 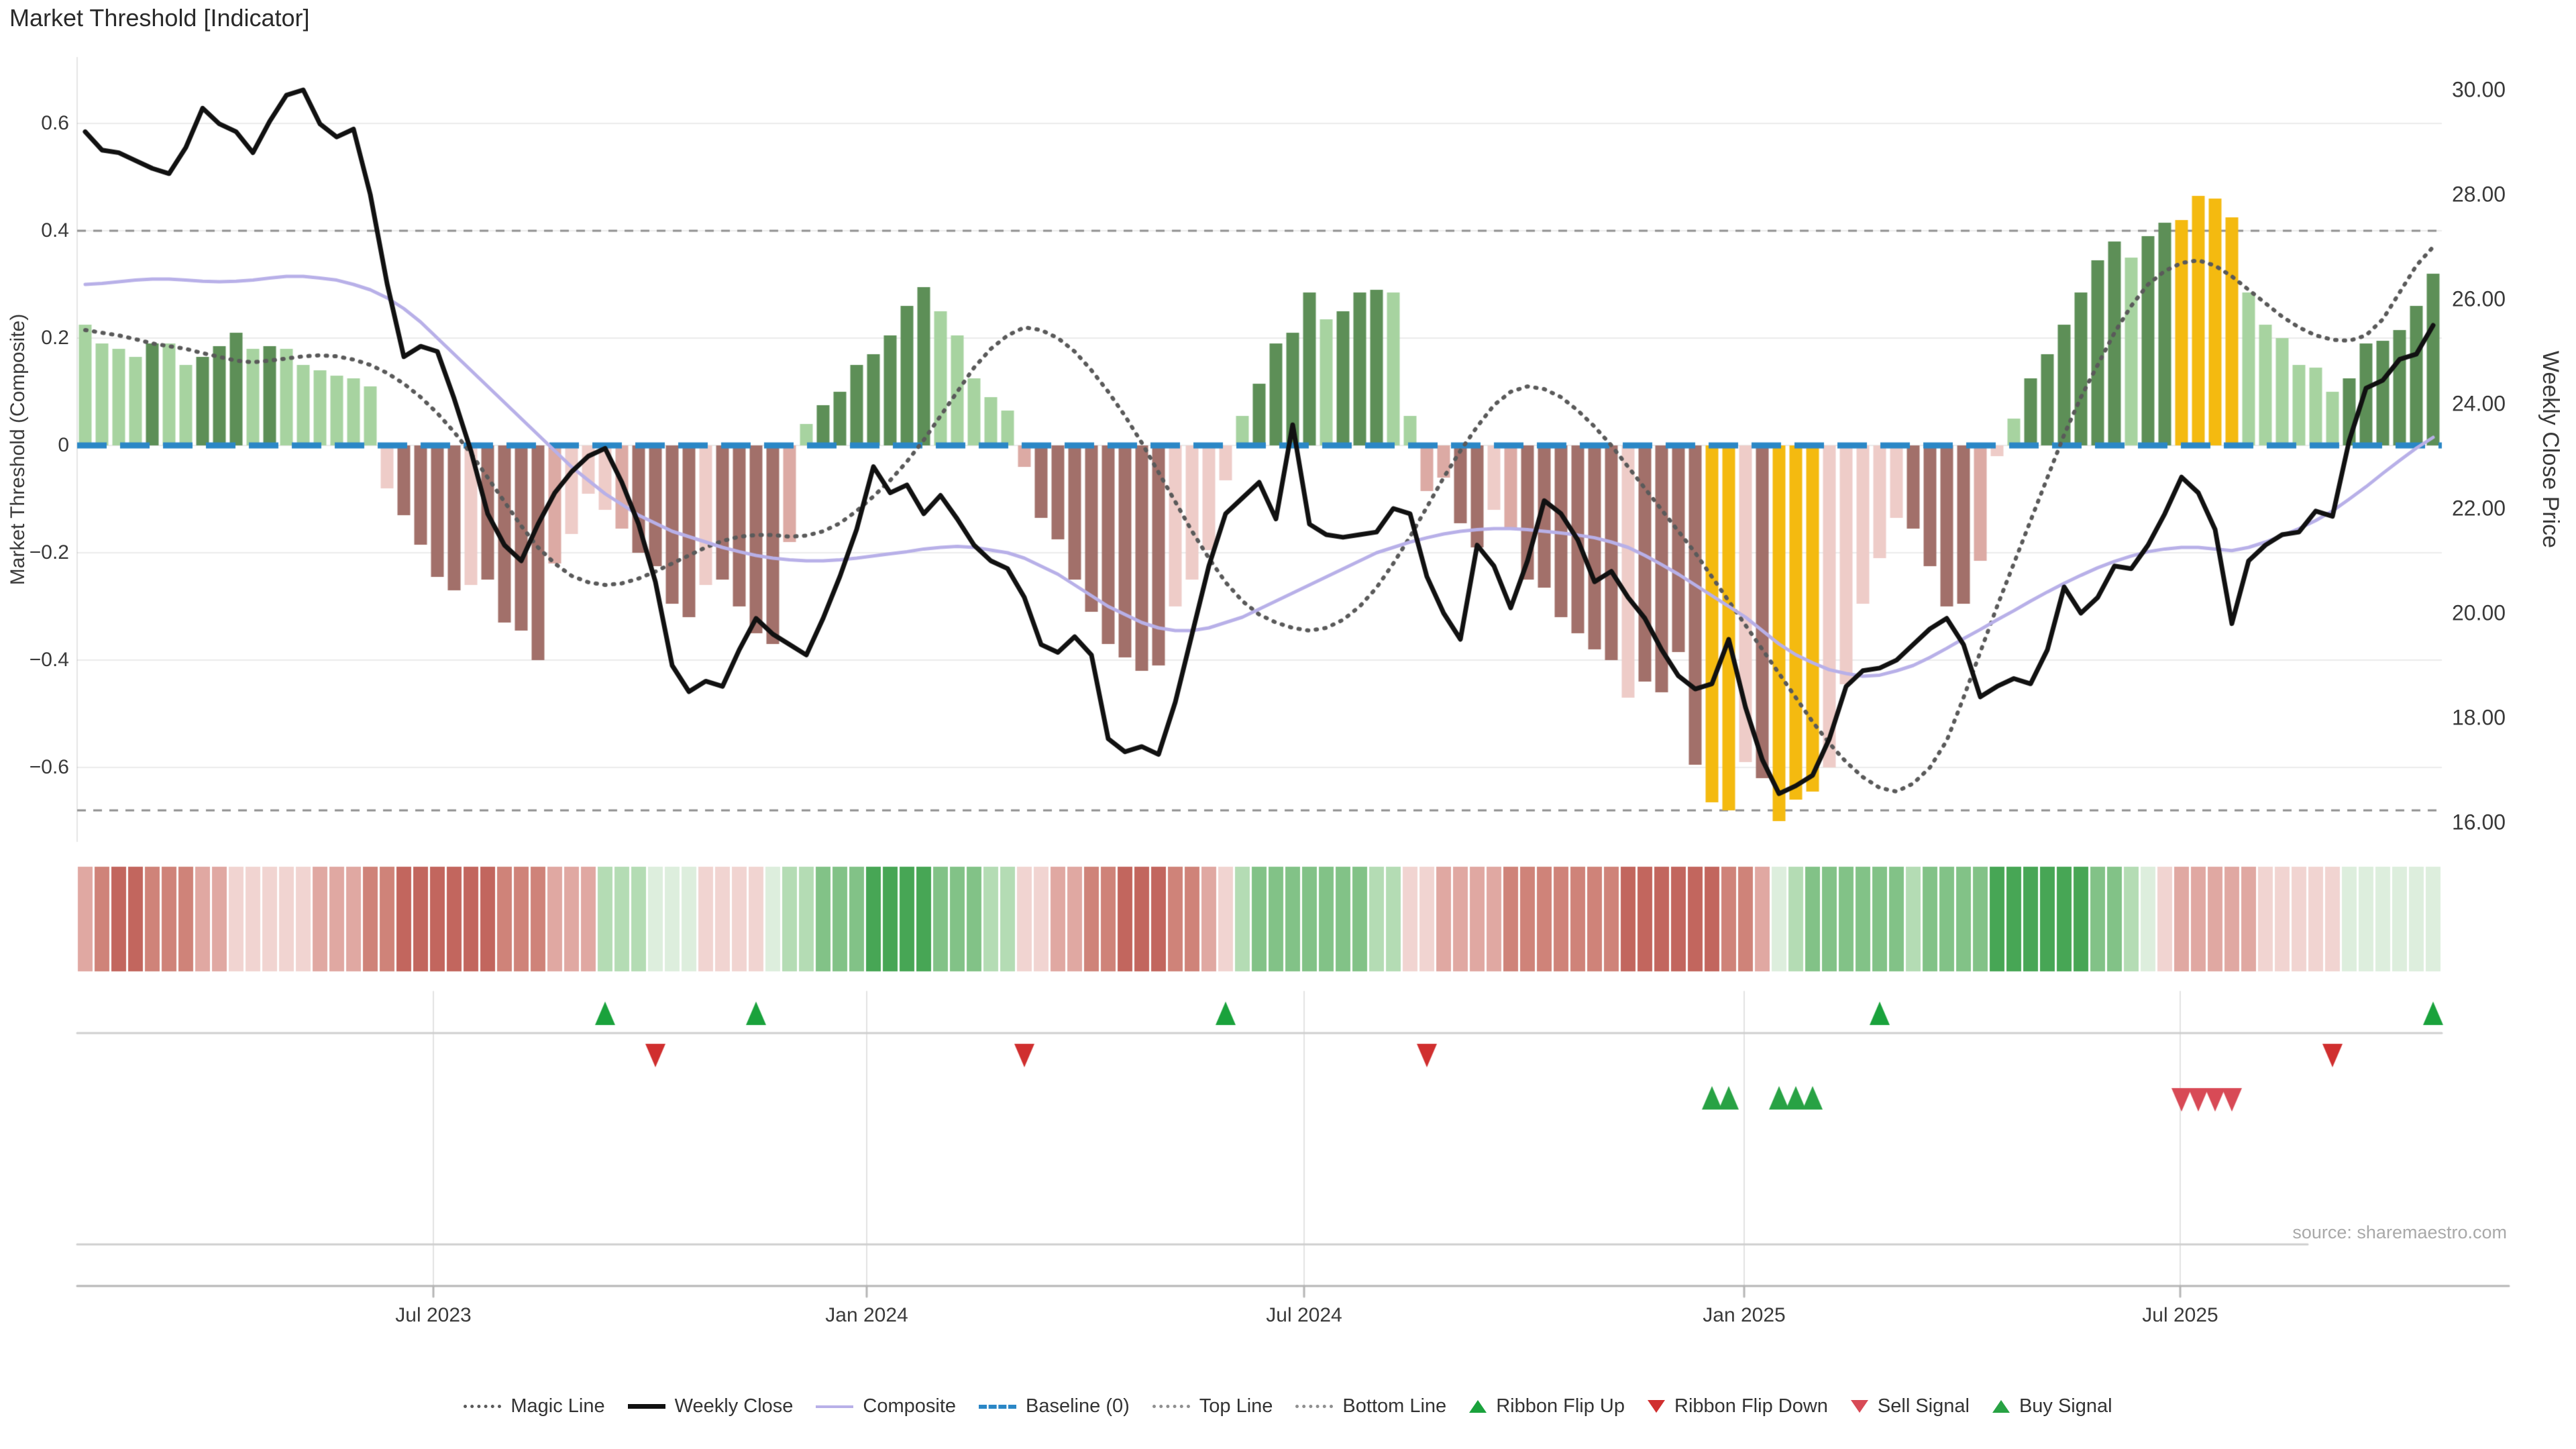 What do you see at coordinates (18, 449) in the screenshot?
I see `y-axis-title-left: Market Threshold (Composite)` at bounding box center [18, 449].